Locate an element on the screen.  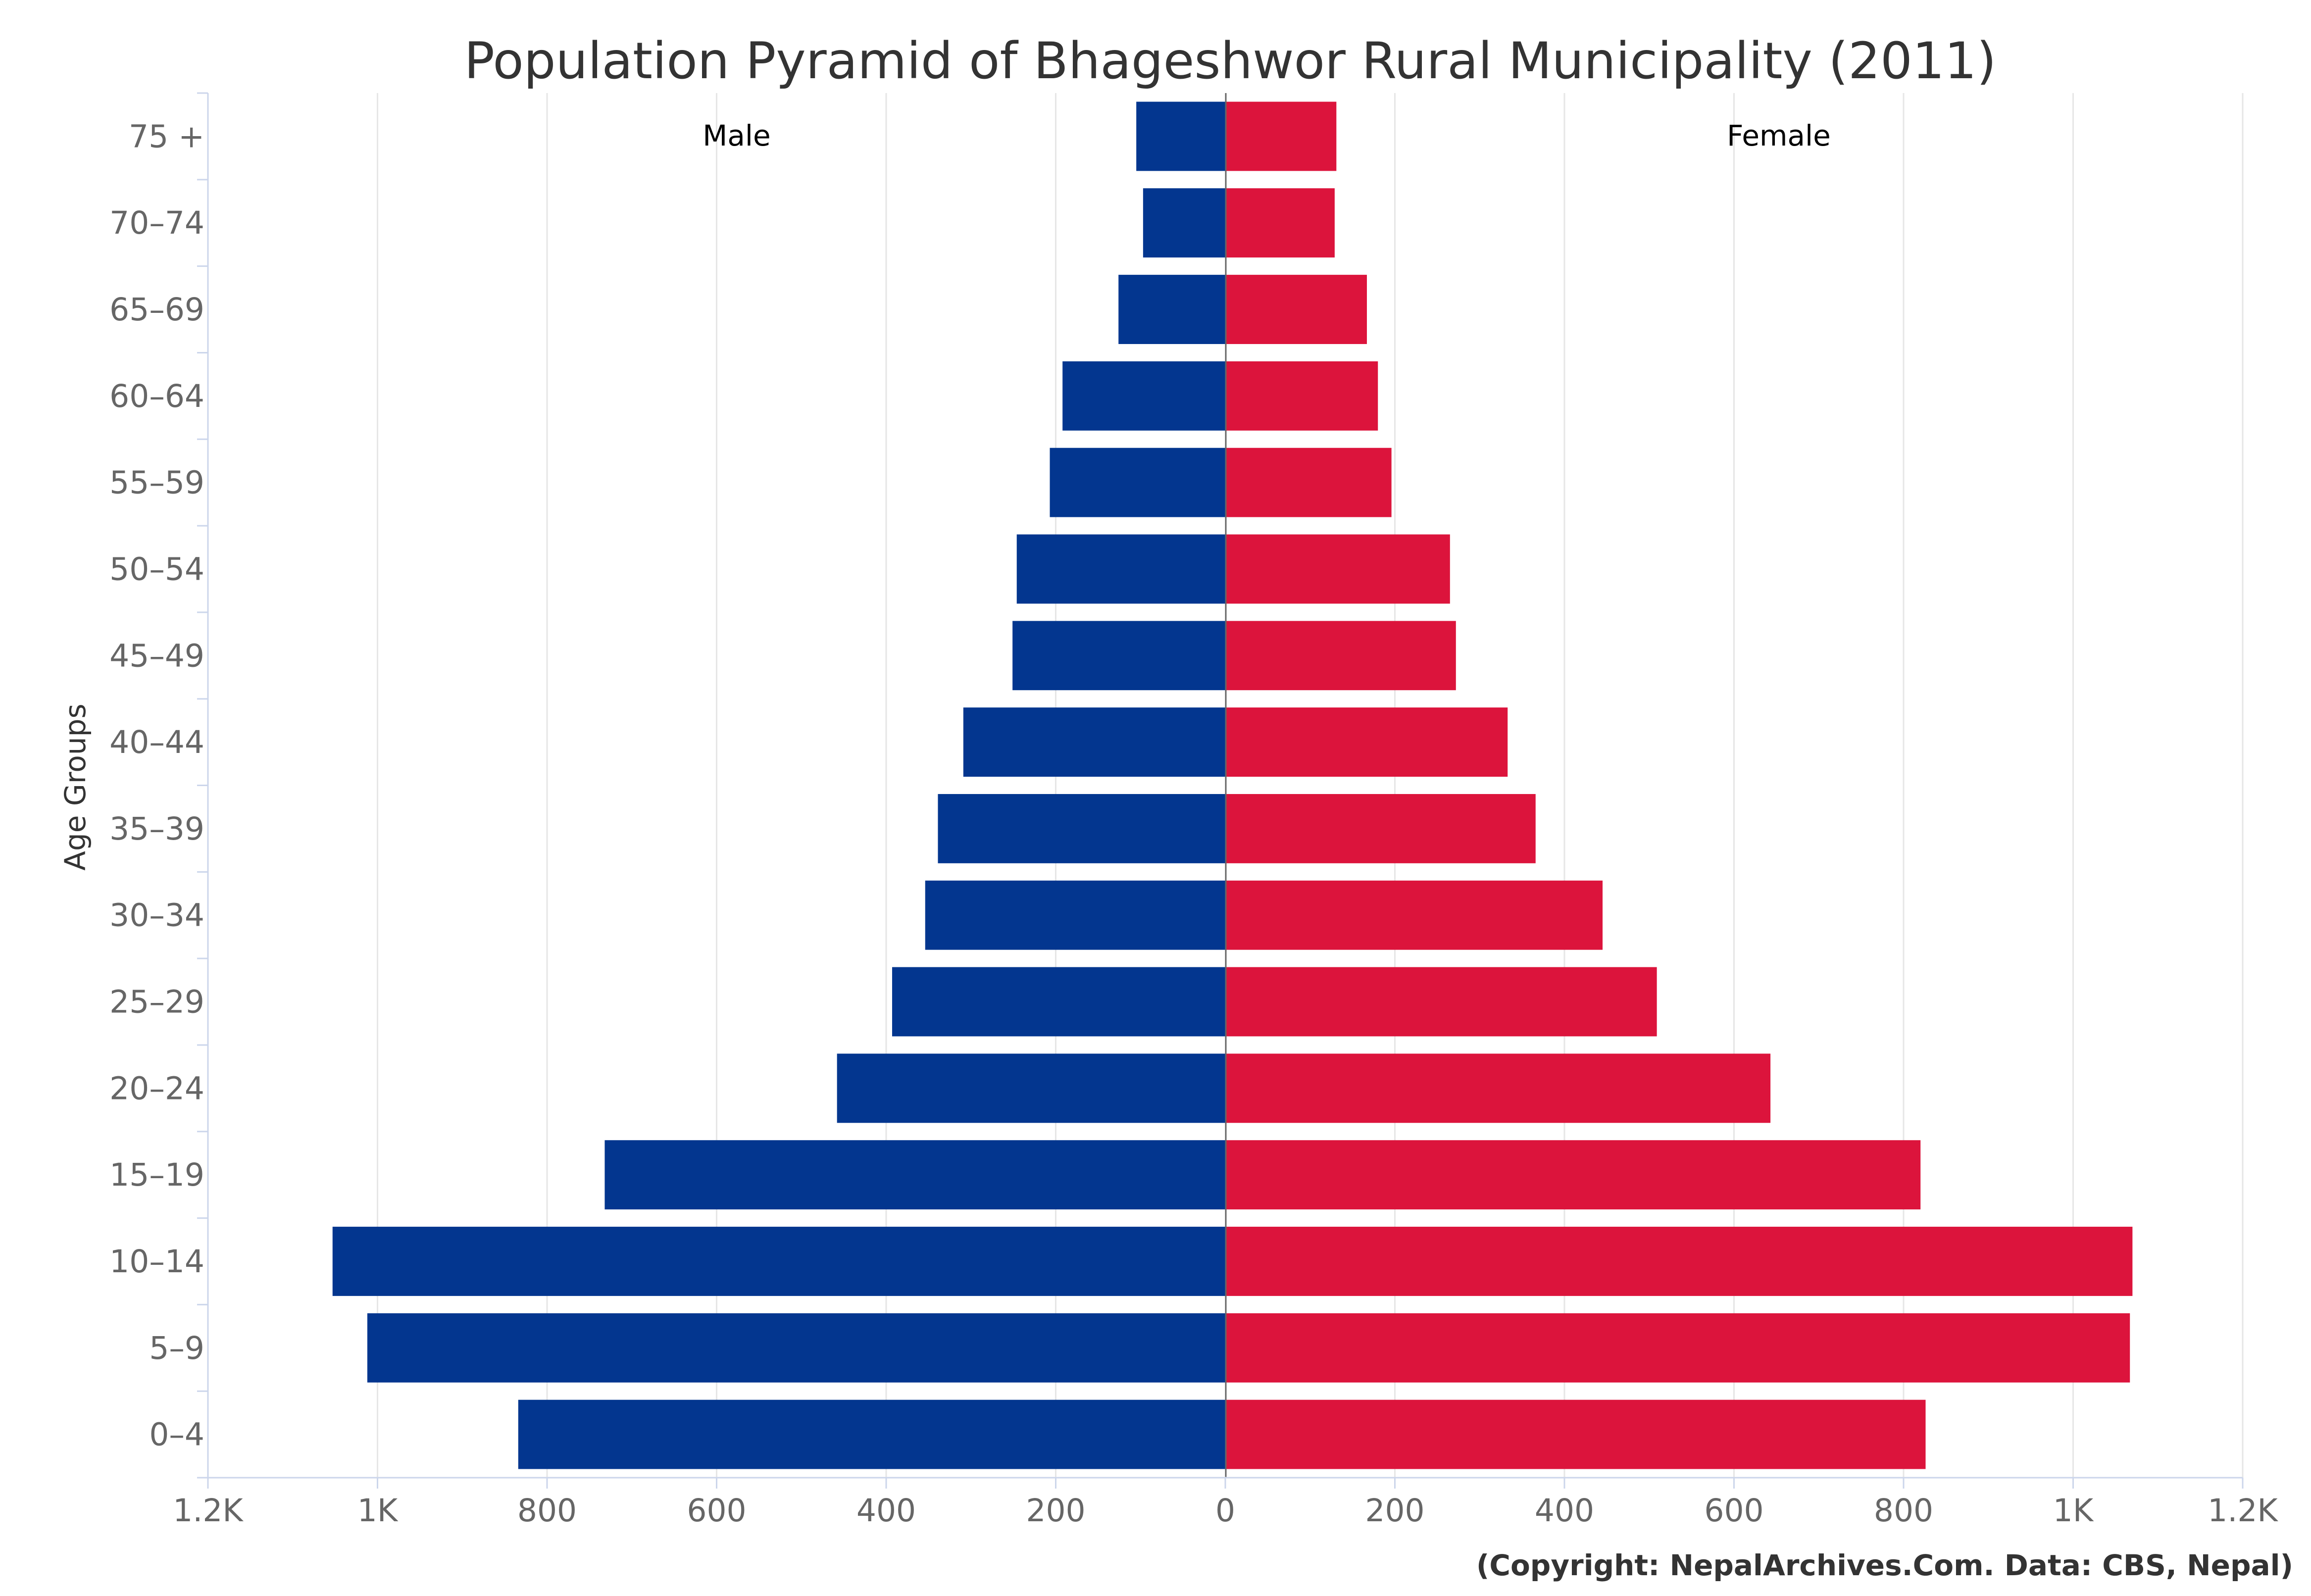
y-tick-label: 40–44 is located at coordinates (157, 742).